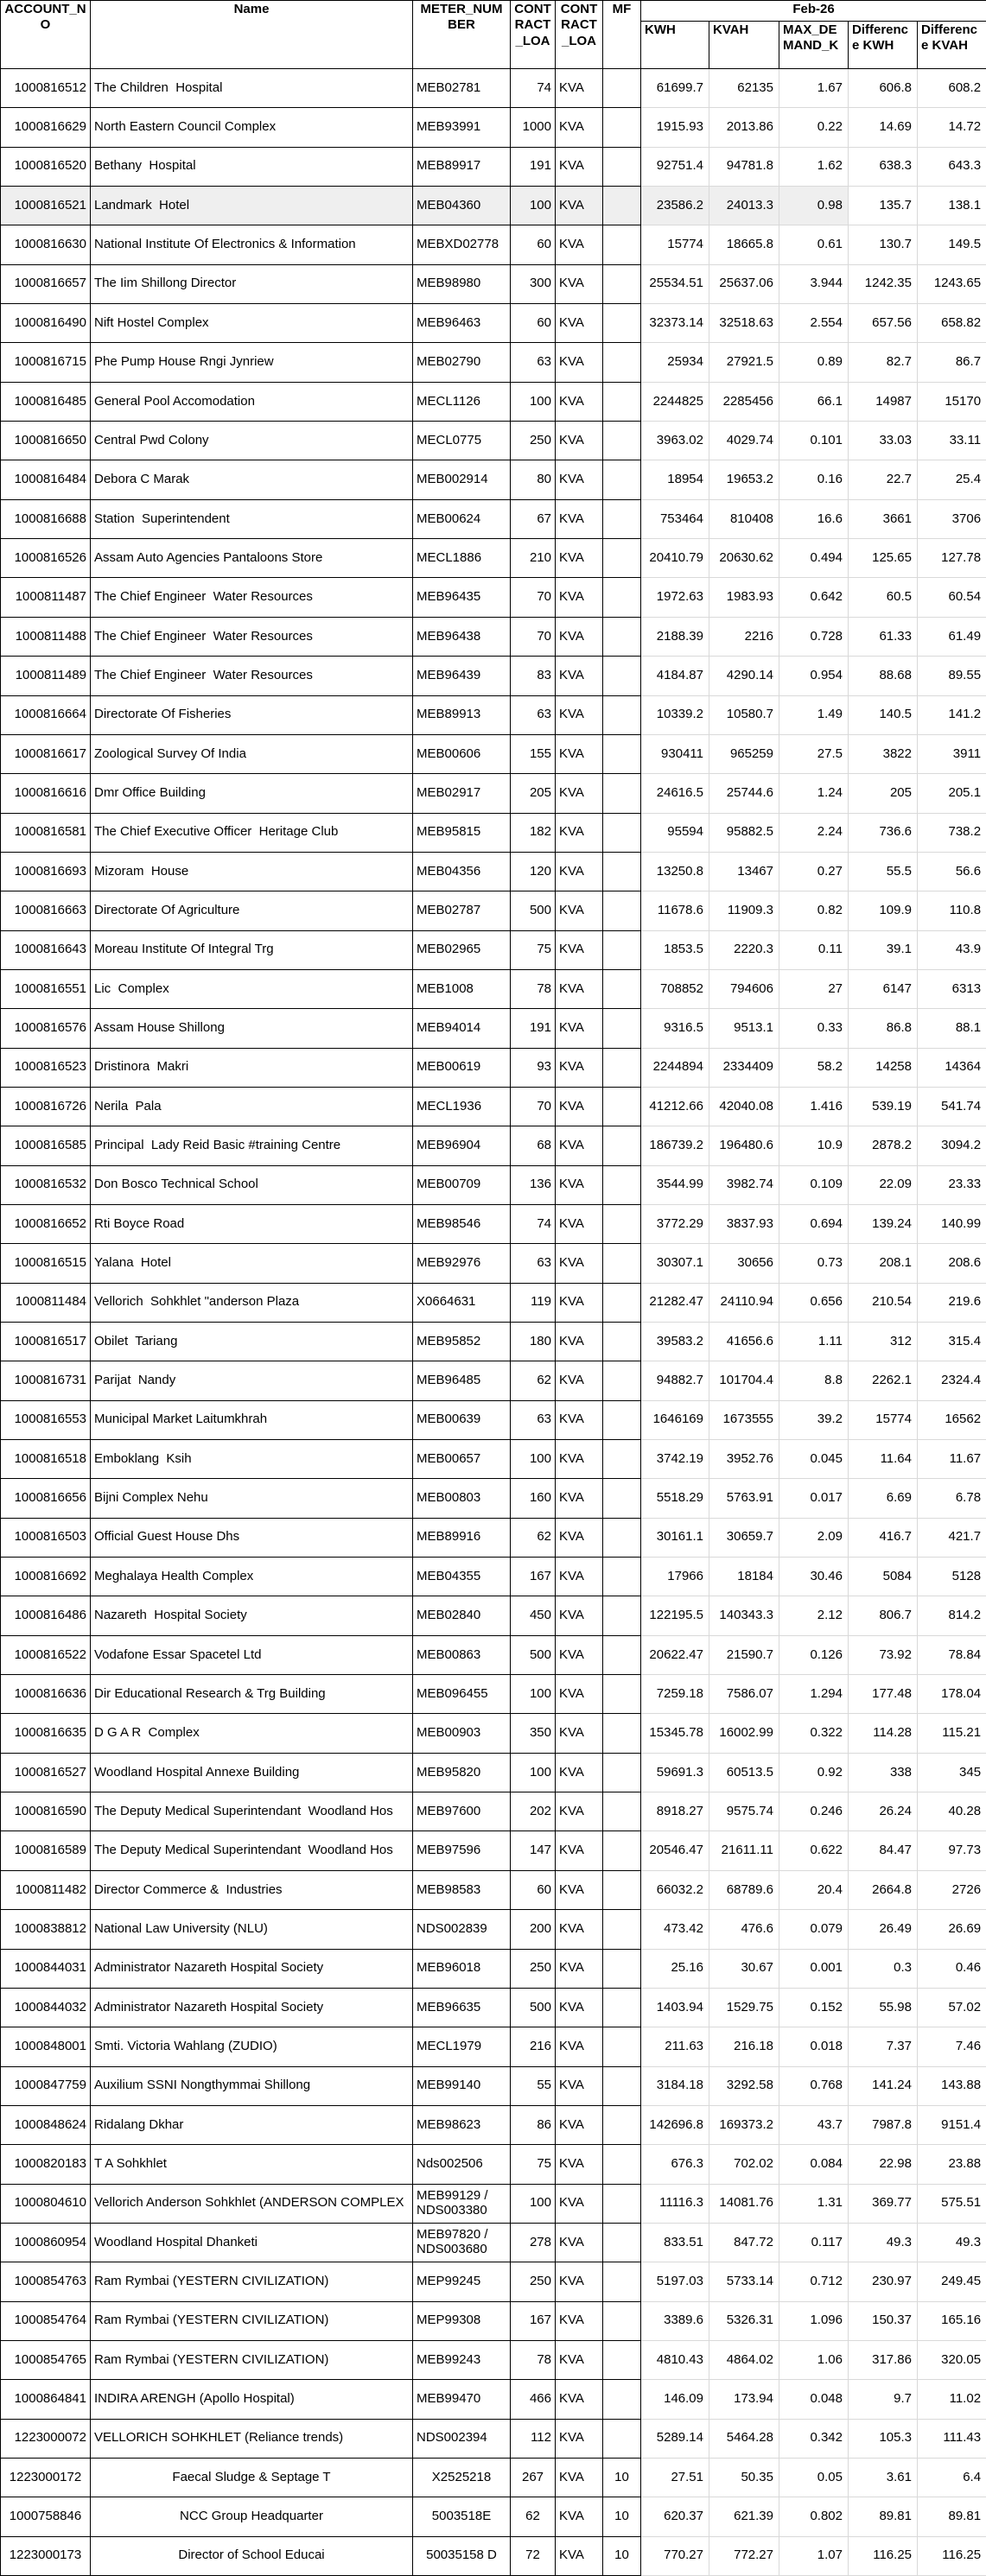 The width and height of the screenshot is (986, 2576). What do you see at coordinates (952, 1459) in the screenshot?
I see `difference-kvah-cell: 11.67` at bounding box center [952, 1459].